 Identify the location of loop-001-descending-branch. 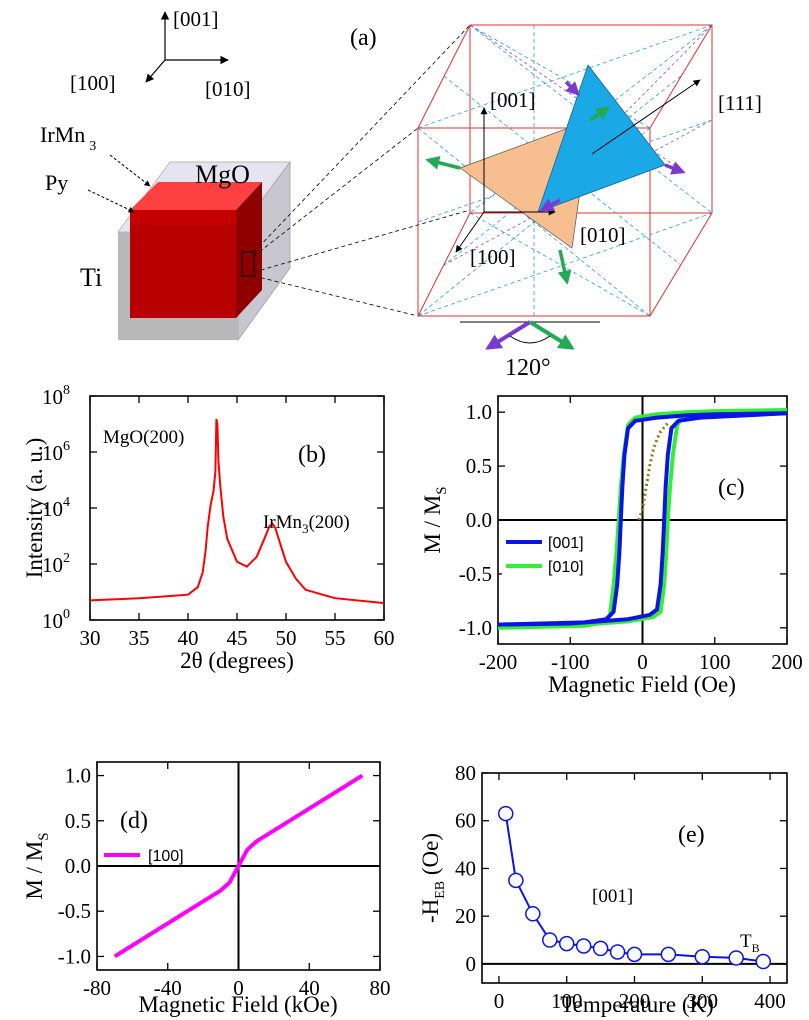
(642, 519).